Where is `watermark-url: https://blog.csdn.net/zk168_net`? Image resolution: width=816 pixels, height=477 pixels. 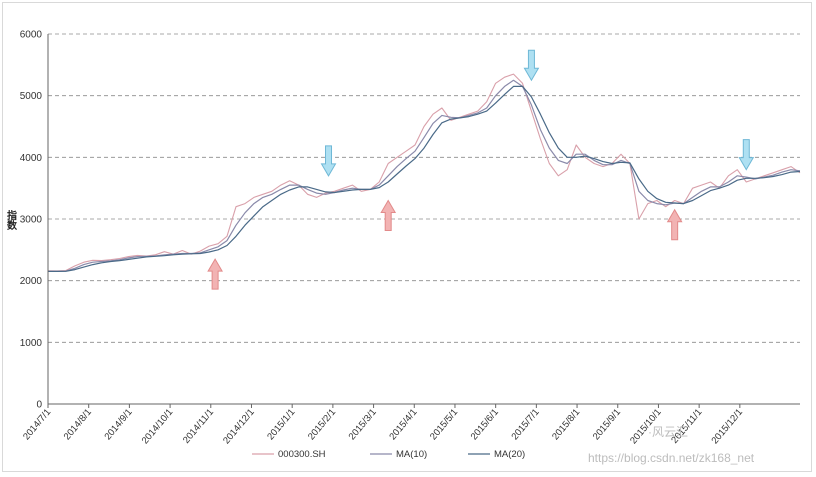 watermark-url: https://blog.csdn.net/zk168_net is located at coordinates (671, 458).